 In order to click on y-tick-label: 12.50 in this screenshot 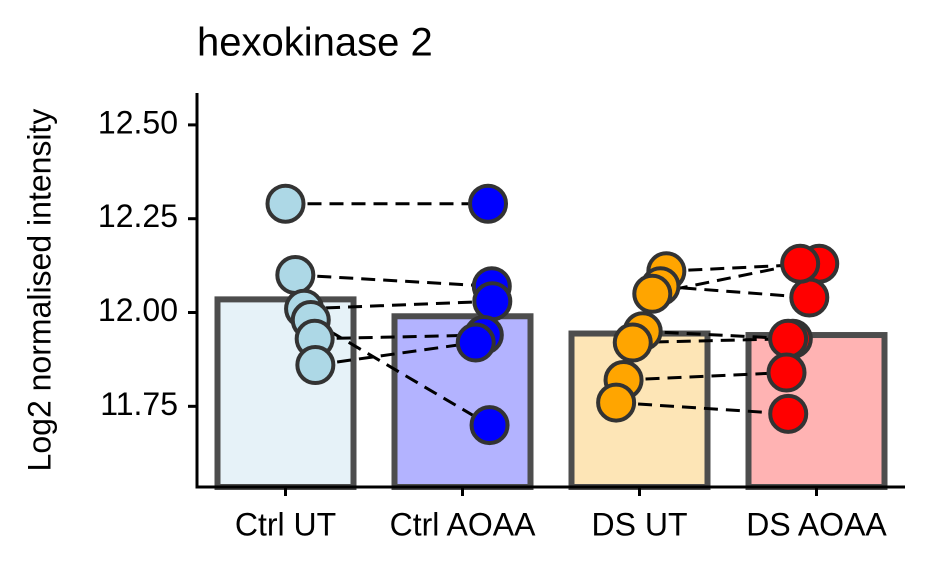, I will do `click(138, 122)`.